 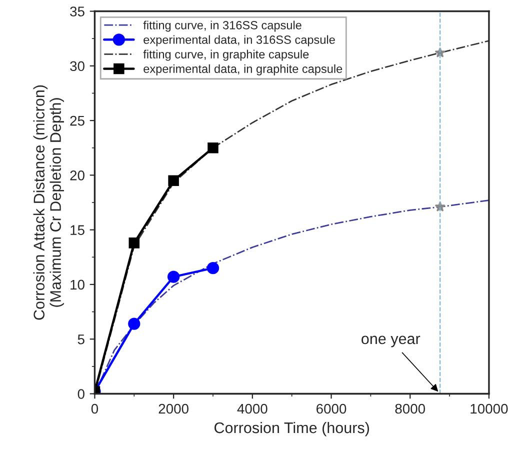 I want to click on y-tick-label: 30, so click(x=77, y=66).